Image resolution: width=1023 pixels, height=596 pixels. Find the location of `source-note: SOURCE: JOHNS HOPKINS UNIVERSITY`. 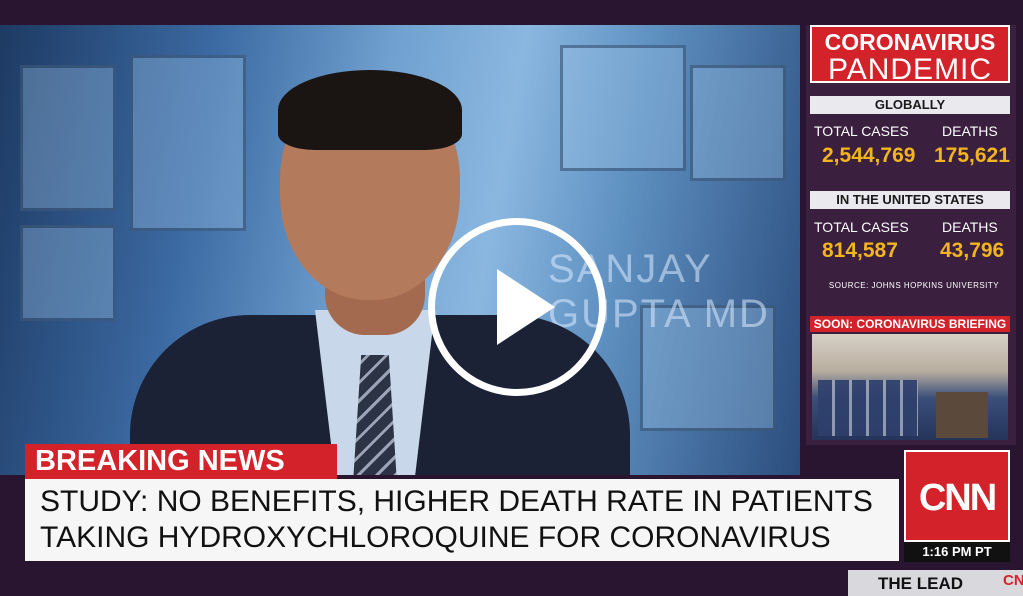

source-note: SOURCE: JOHNS HOPKINS UNIVERSITY is located at coordinates (914, 285).